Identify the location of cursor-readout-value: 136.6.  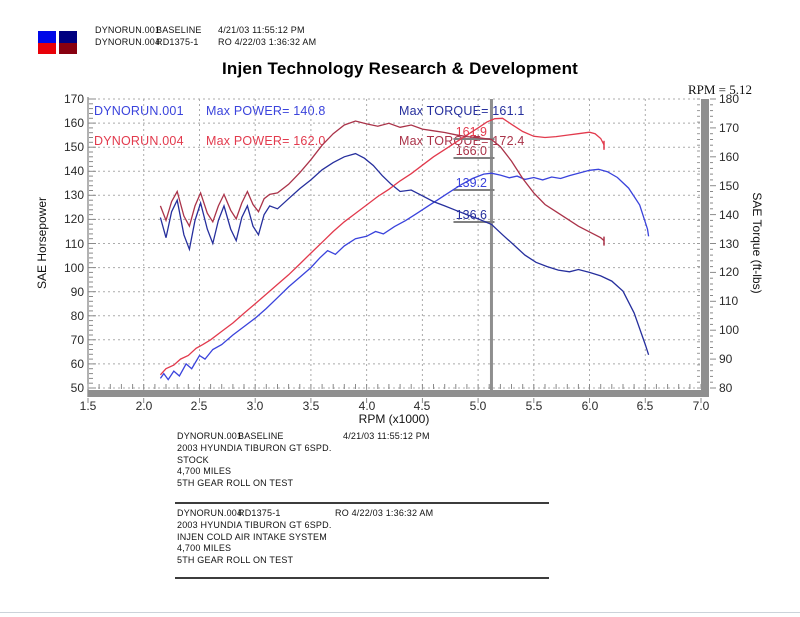
(471, 215).